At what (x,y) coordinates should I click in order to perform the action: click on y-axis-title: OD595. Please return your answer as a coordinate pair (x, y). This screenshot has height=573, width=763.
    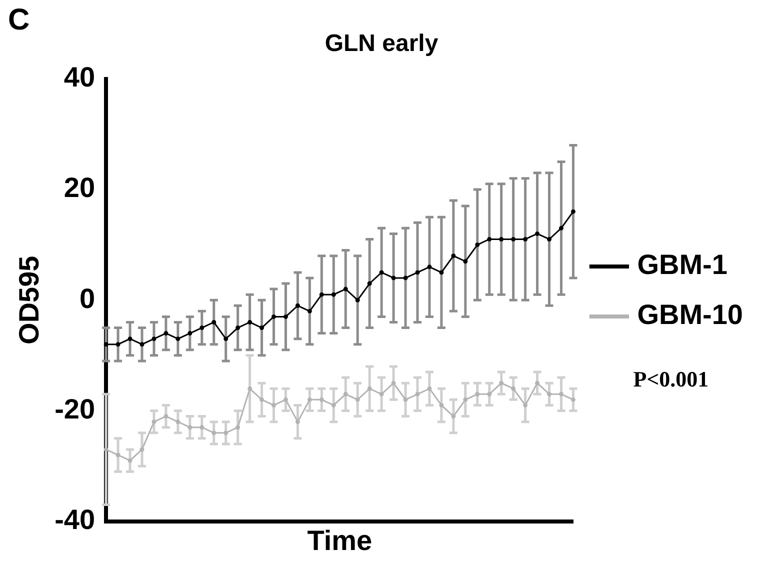
    Looking at the image, I should click on (29, 300).